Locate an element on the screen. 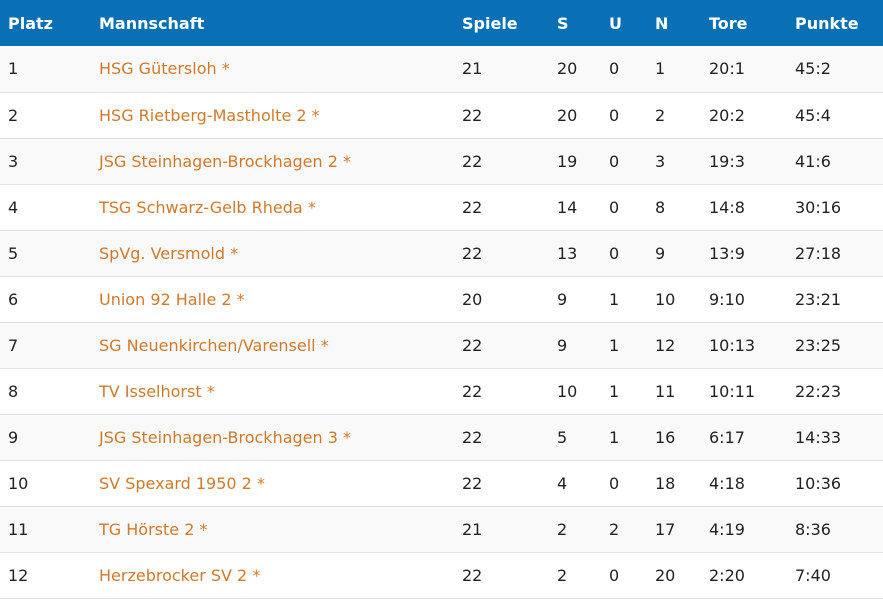 This screenshot has width=883, height=602. cell-n: 20 is located at coordinates (665, 575).